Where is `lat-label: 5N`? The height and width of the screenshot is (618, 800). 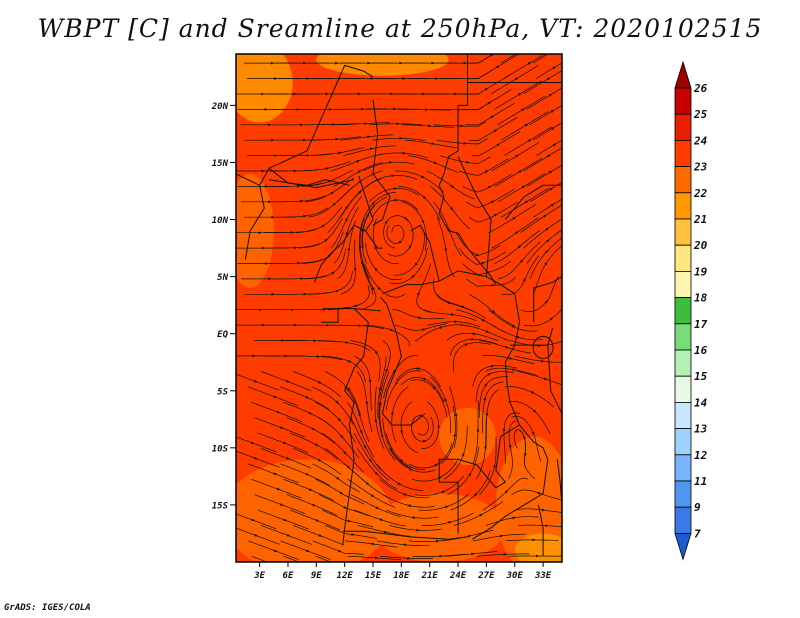 lat-label: 5N is located at coordinates (222, 278).